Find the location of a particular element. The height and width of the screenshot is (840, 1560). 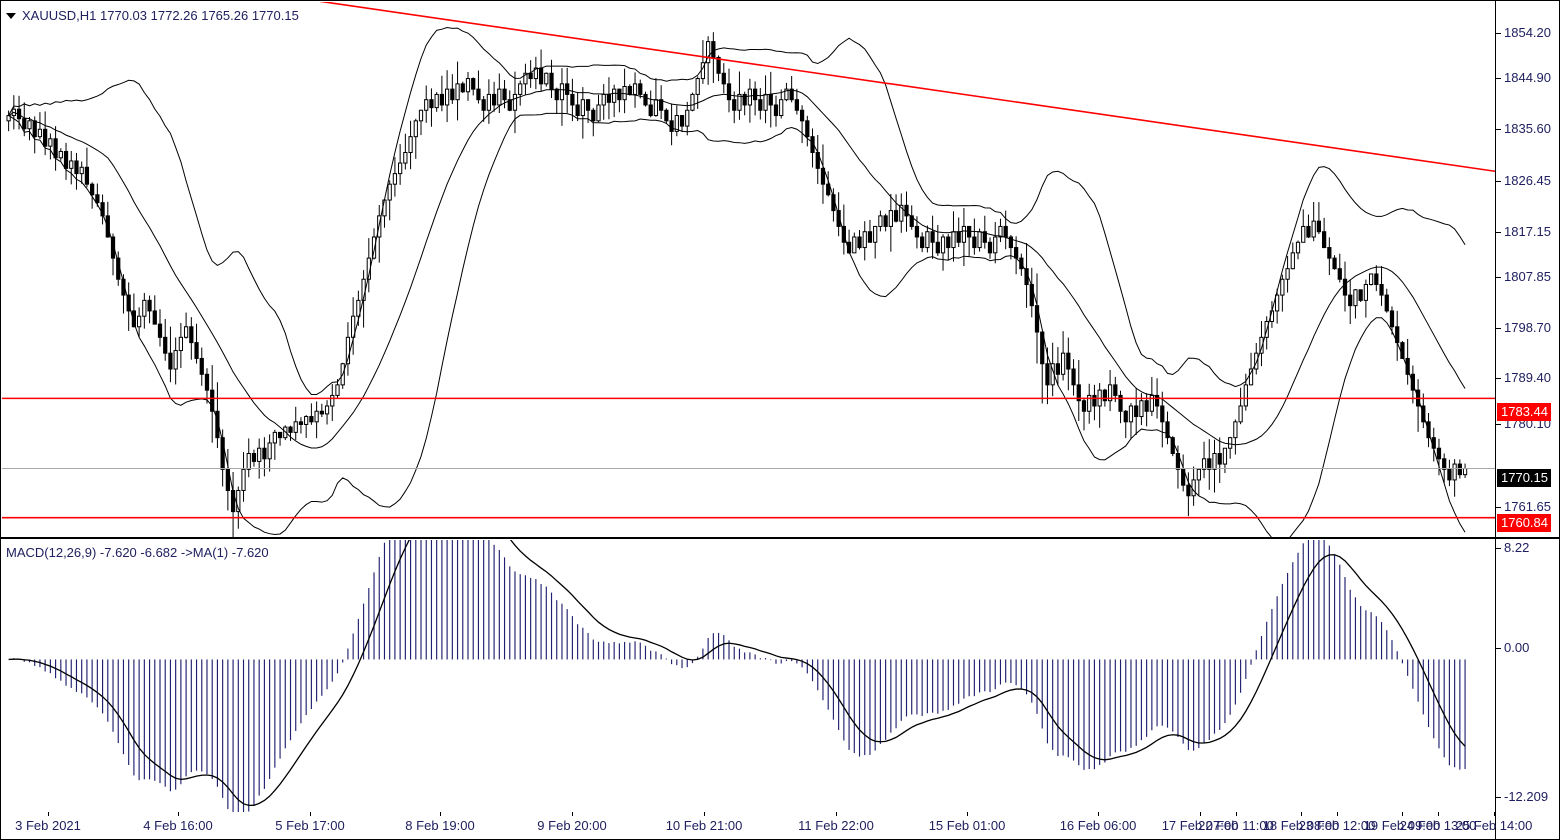

macd-axis-tick-label: -12.209 is located at coordinates (1526, 796).